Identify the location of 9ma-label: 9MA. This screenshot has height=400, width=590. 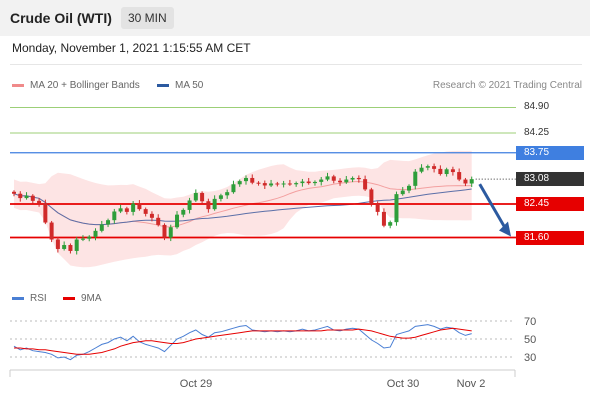
(91, 298).